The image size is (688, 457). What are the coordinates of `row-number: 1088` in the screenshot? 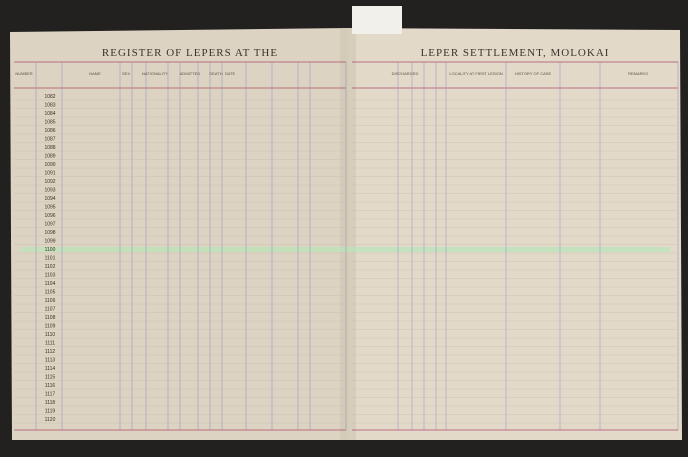 It's located at (49, 148).